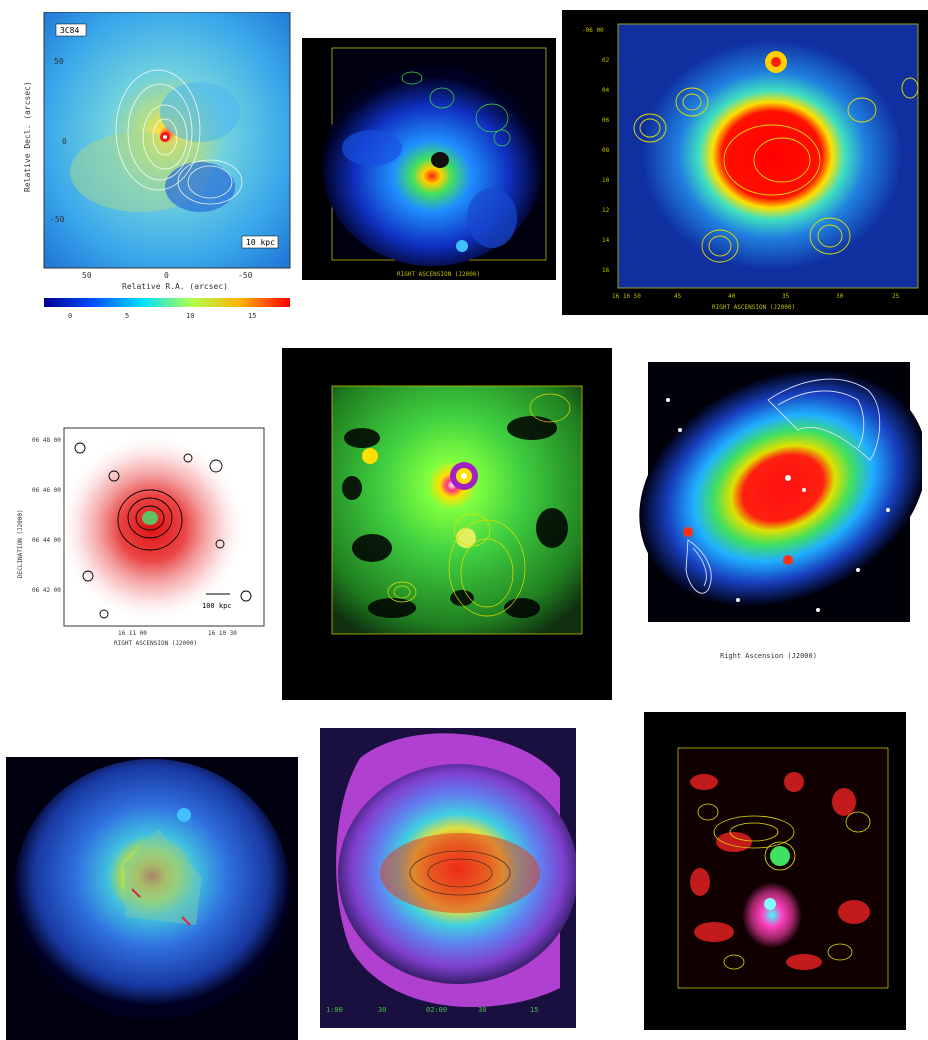 This screenshot has height=1040, width=928. What do you see at coordinates (166, 275) in the screenshot?
I see `xtick: 0` at bounding box center [166, 275].